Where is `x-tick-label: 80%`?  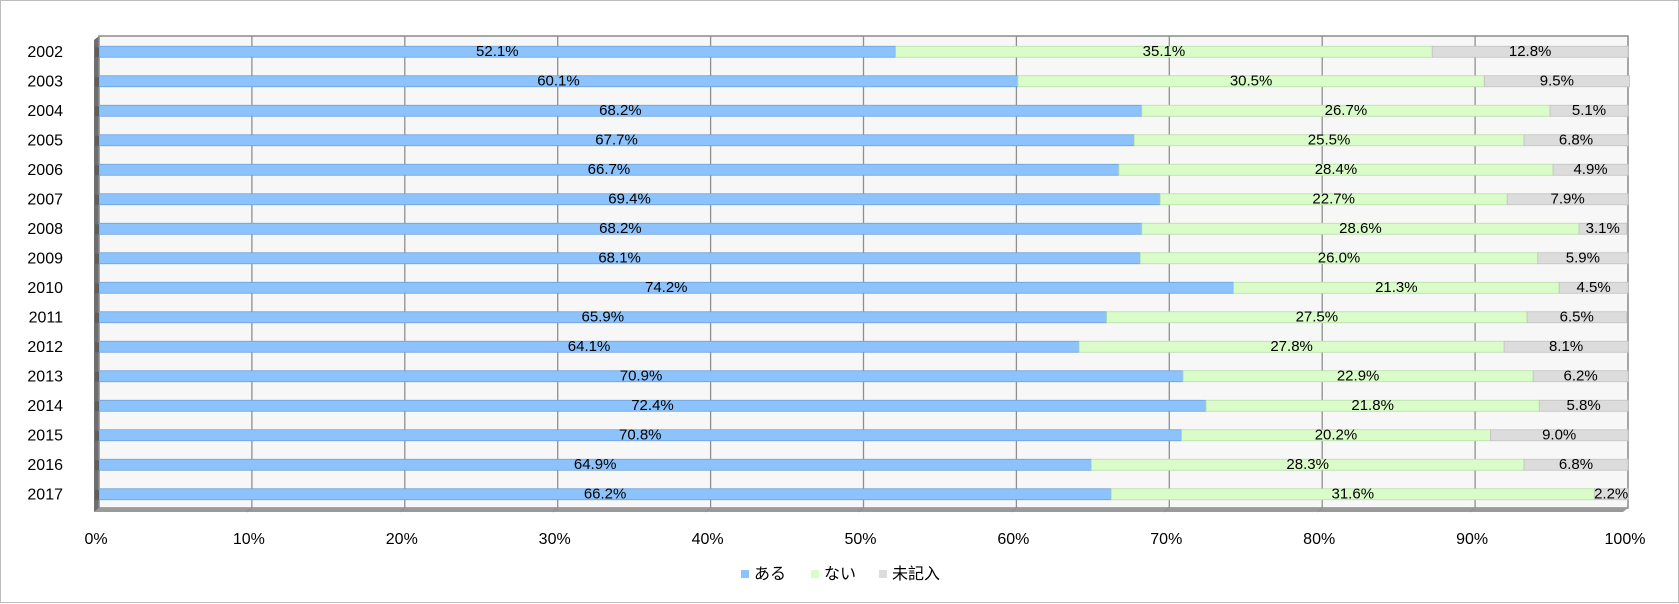
x-tick-label: 80% is located at coordinates (1319, 539).